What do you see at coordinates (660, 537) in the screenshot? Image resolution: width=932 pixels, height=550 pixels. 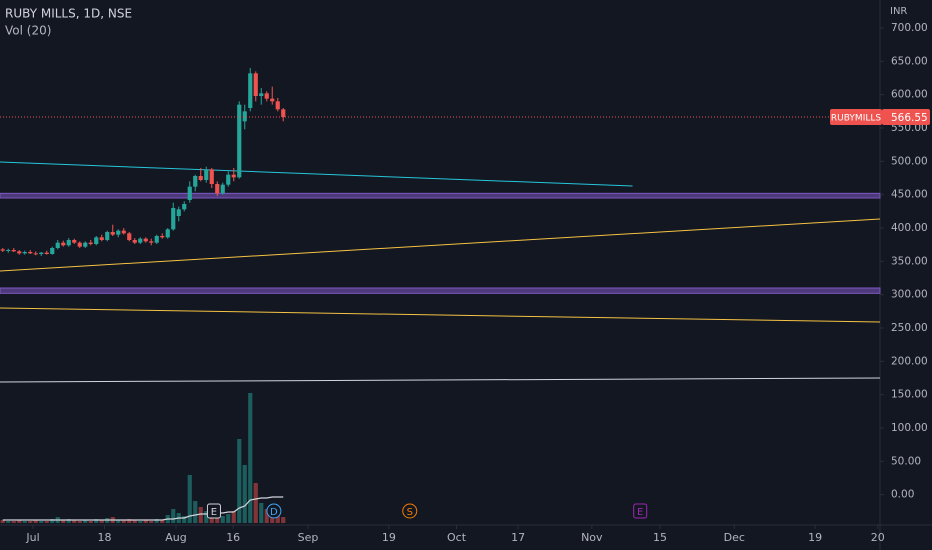 I see `x-tick-label: 15` at bounding box center [660, 537].